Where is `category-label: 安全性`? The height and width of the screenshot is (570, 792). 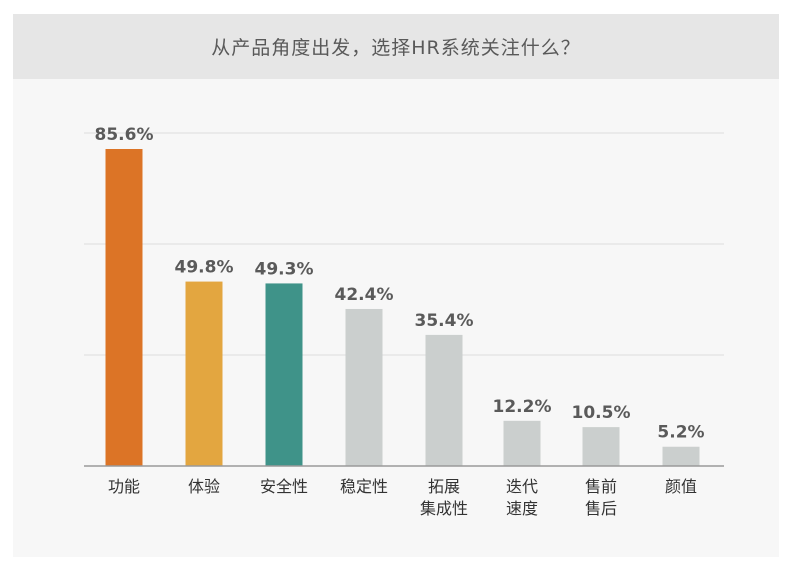
category-label: 安全性 is located at coordinates (284, 486).